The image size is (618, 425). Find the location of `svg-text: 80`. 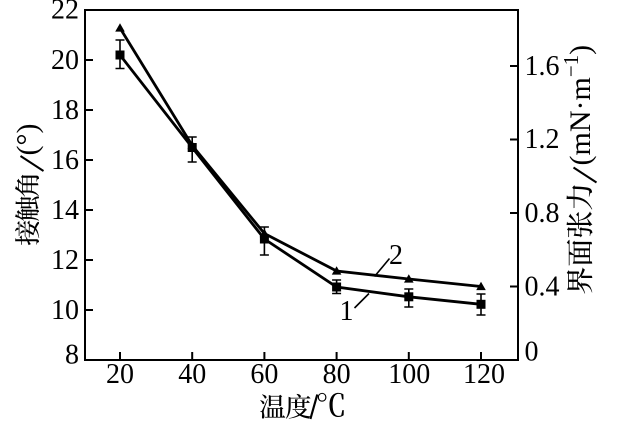

svg-text: 80 is located at coordinates (337, 374).